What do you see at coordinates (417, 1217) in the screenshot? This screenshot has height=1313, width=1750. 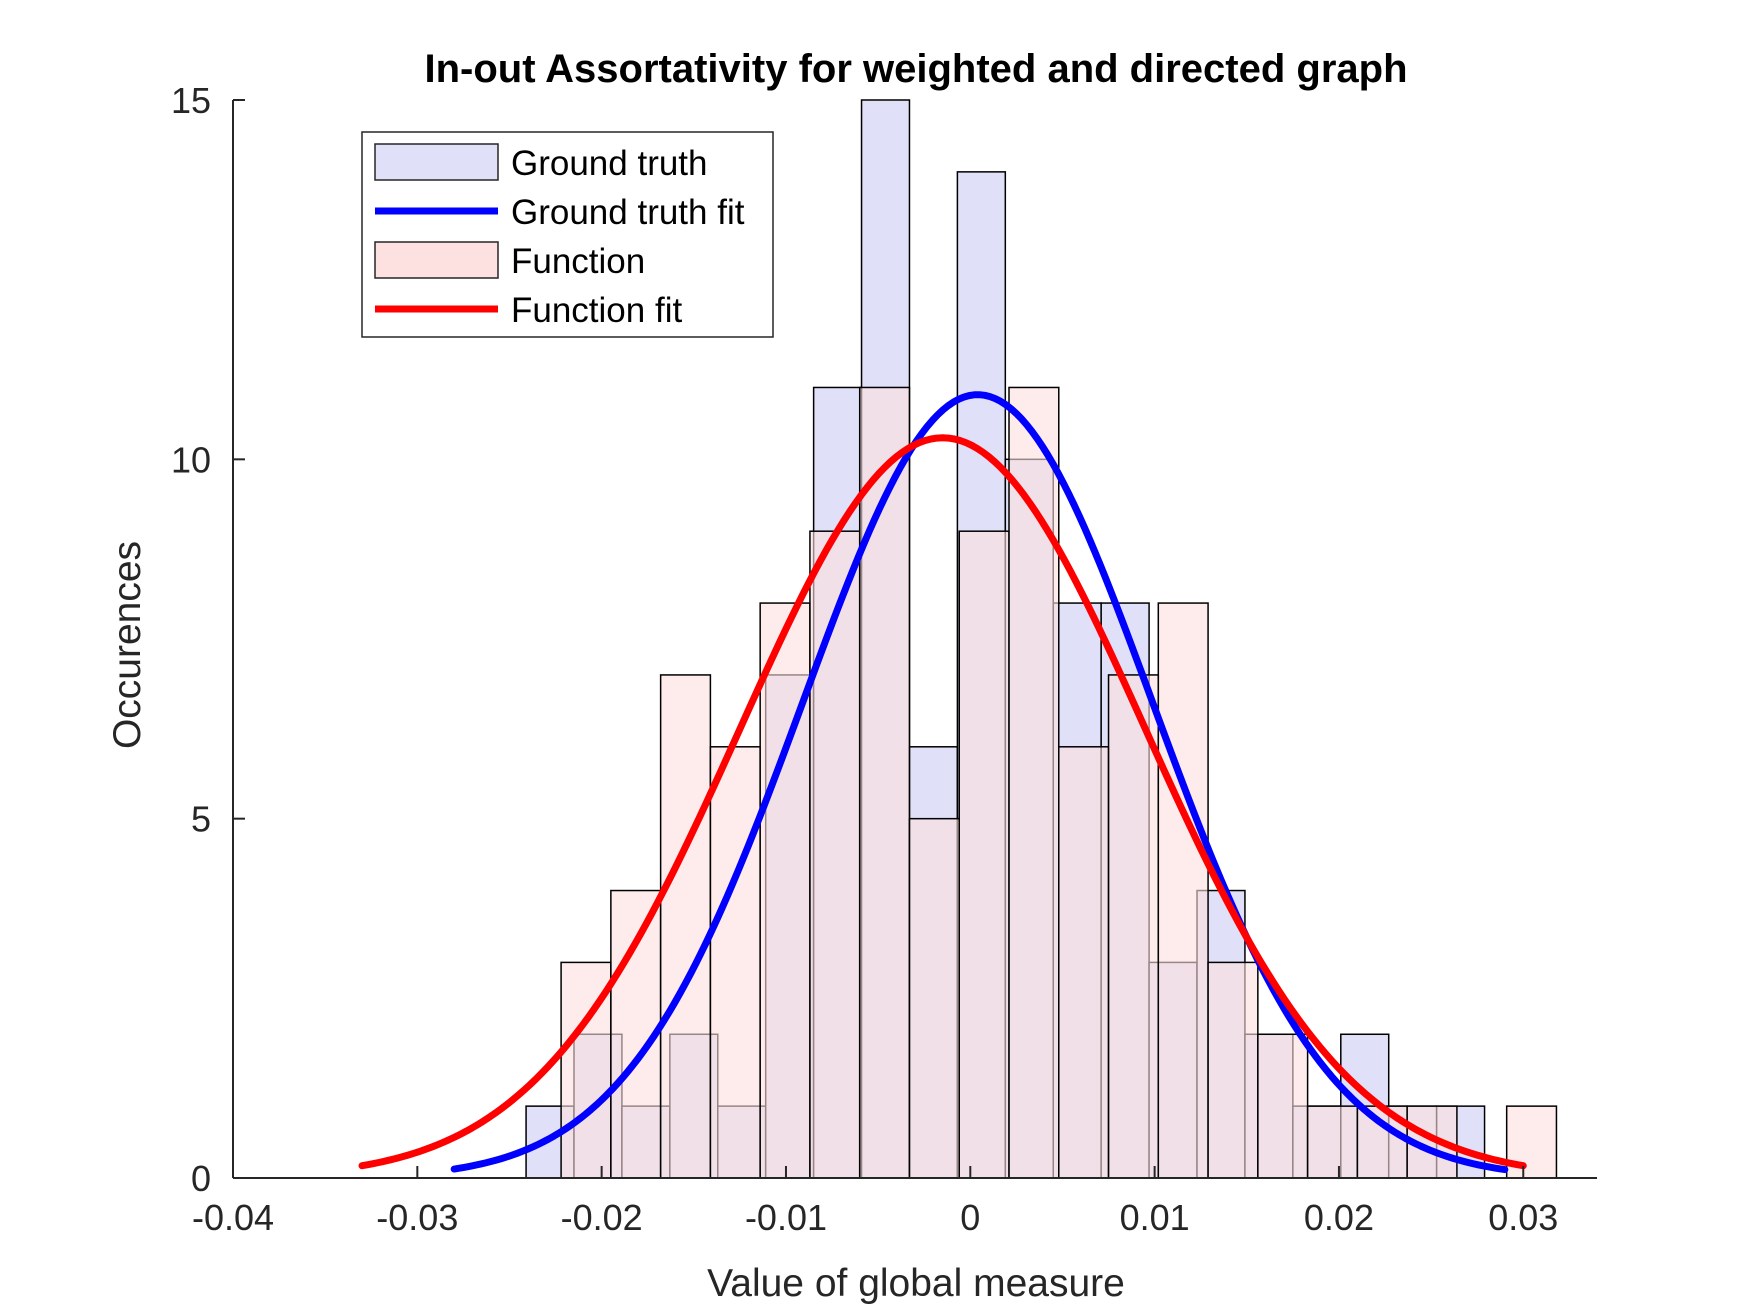 I see `x-tick-label: -0.03` at bounding box center [417, 1217].